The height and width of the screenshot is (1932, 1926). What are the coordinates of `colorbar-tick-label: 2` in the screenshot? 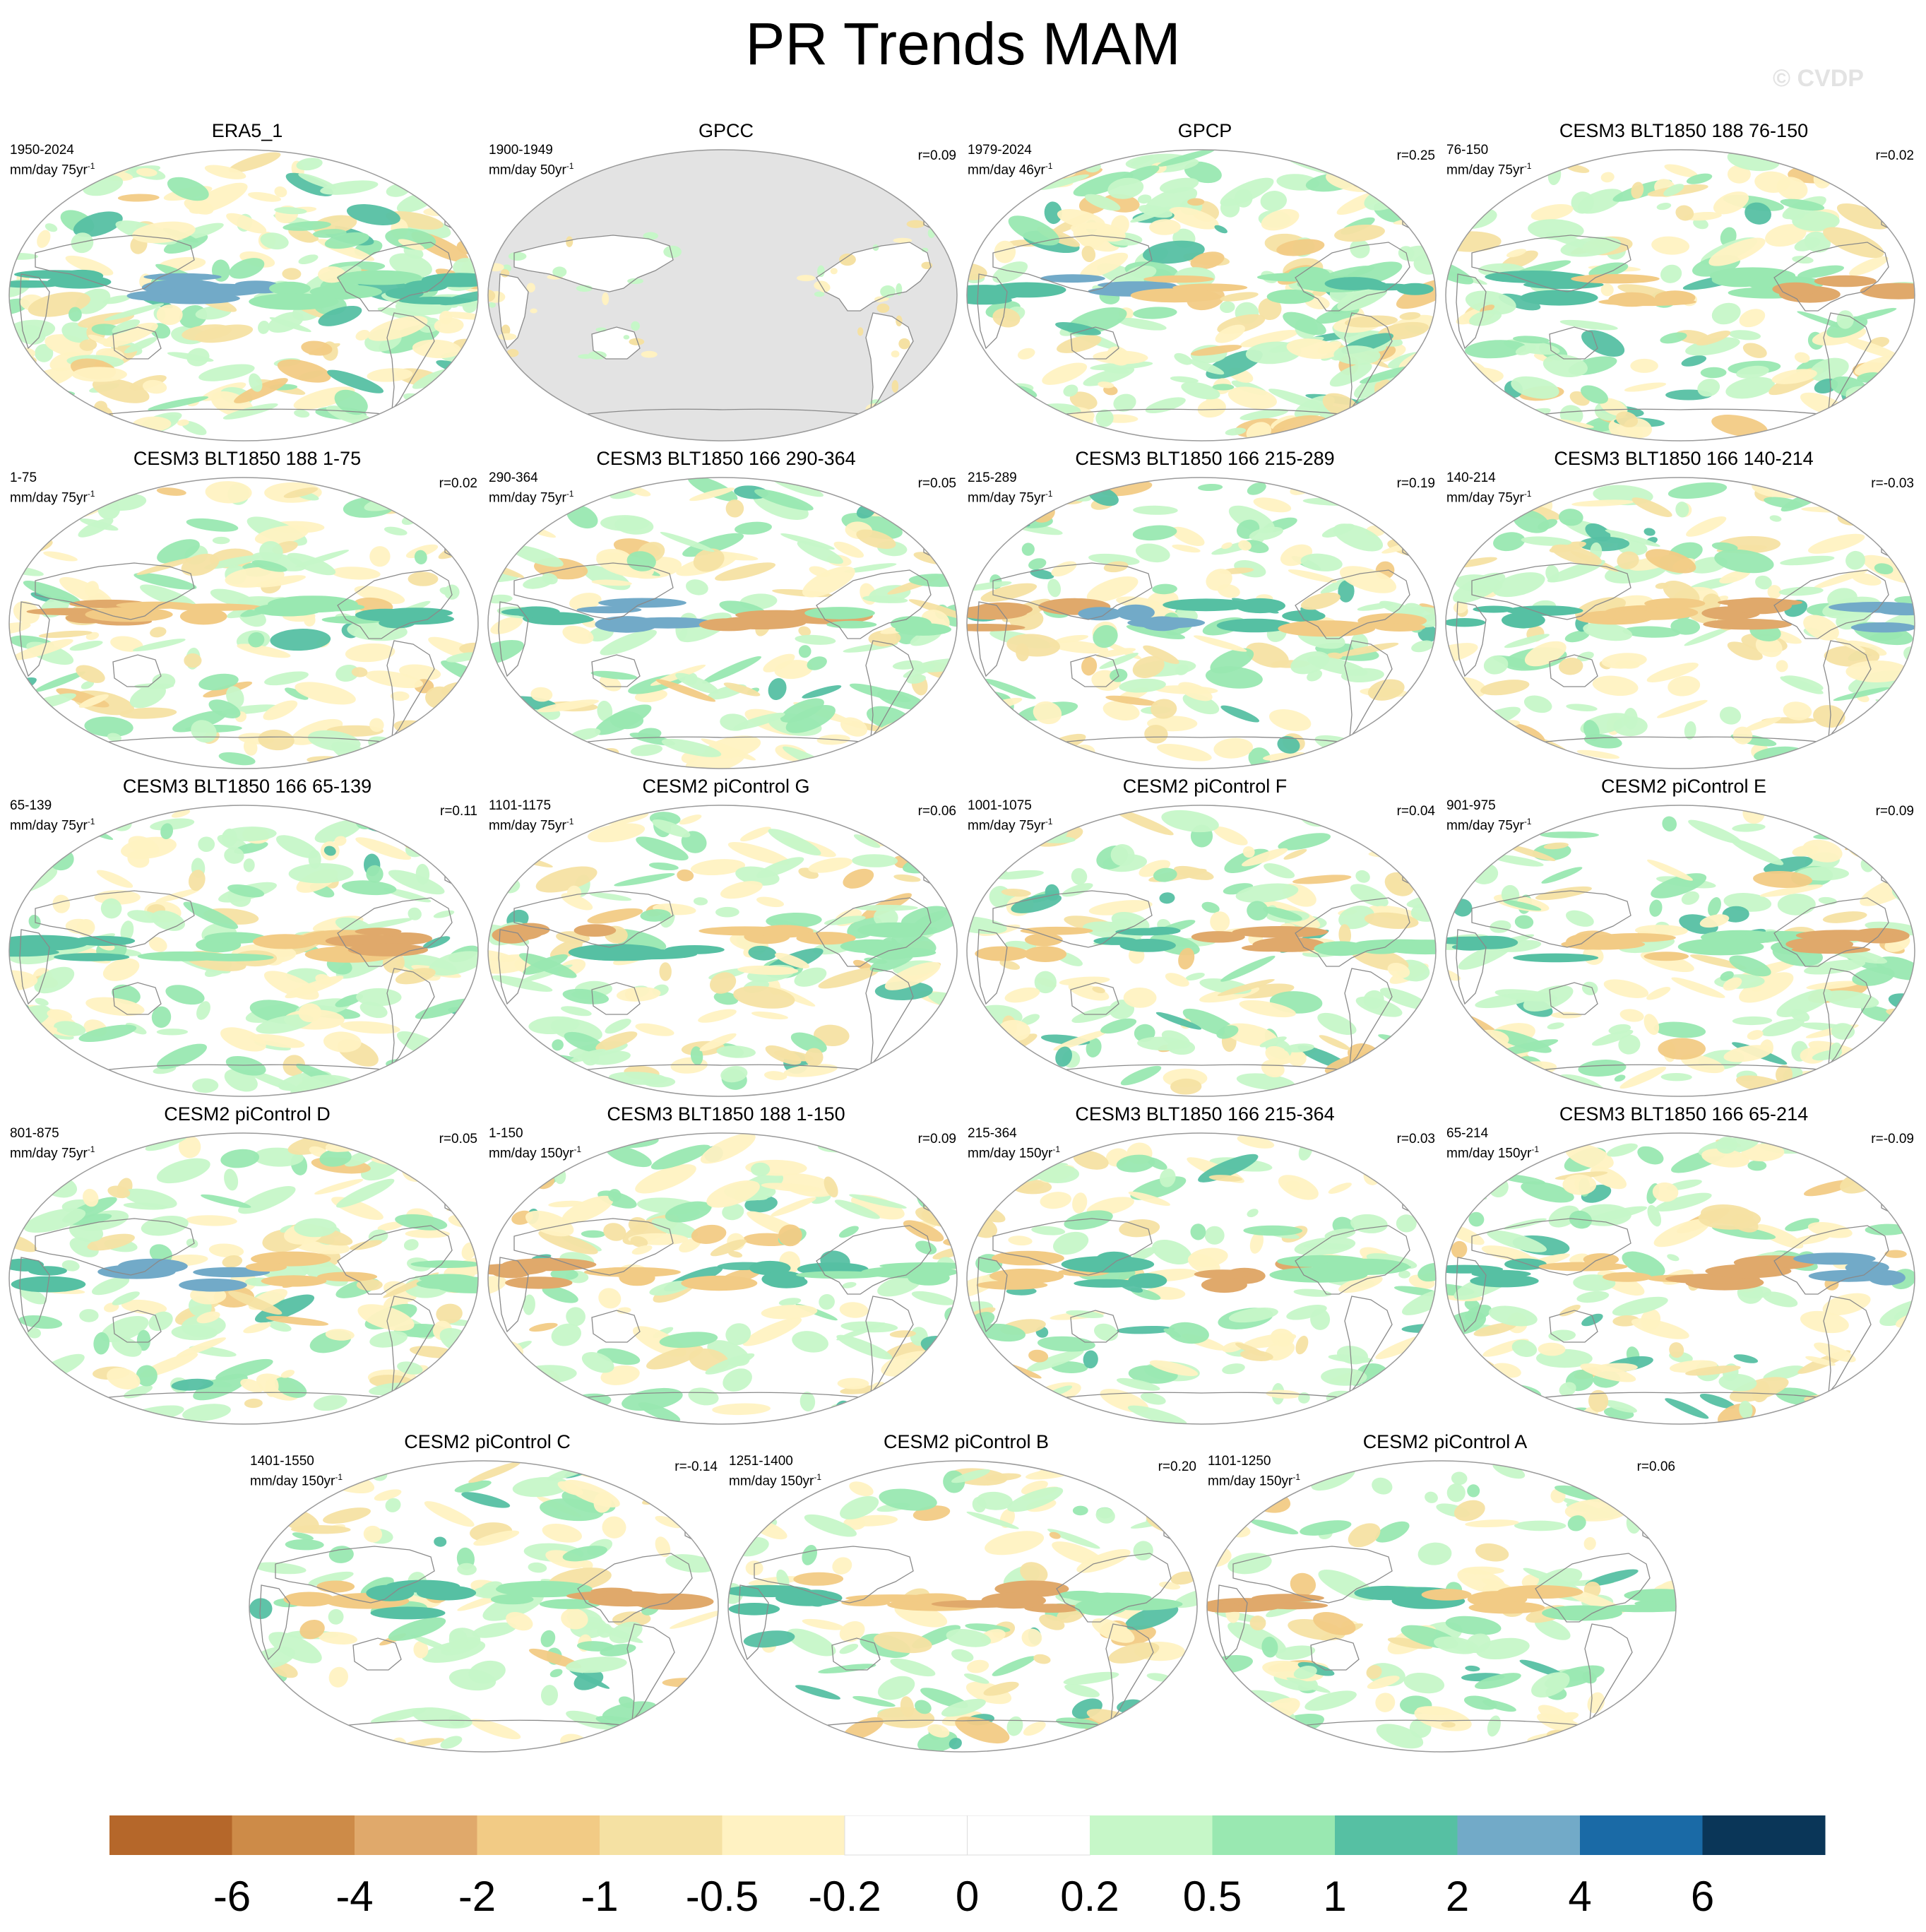 It's located at (1458, 1896).